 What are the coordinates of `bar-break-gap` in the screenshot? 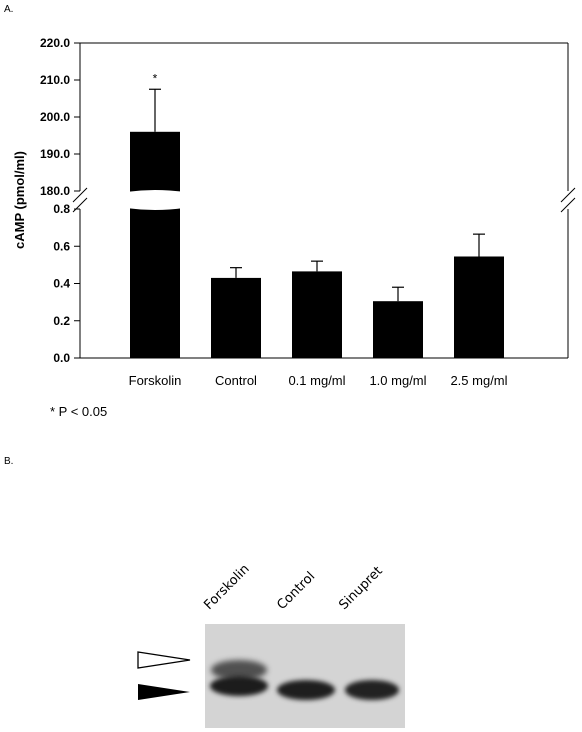 It's located at (155, 200).